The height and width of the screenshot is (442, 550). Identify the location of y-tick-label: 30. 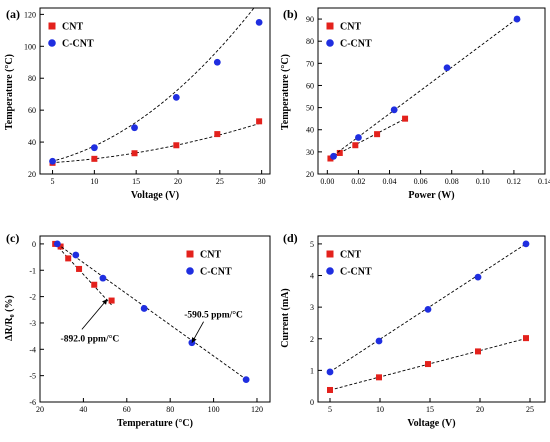
(310, 152).